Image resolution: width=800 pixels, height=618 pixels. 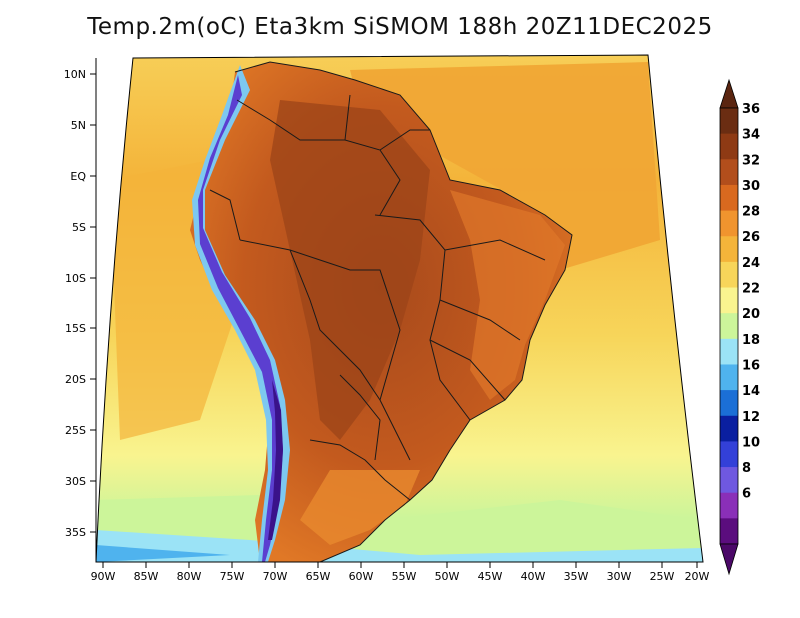 What do you see at coordinates (505, 166) in the screenshot?
I see `ocean-warm-atlantic` at bounding box center [505, 166].